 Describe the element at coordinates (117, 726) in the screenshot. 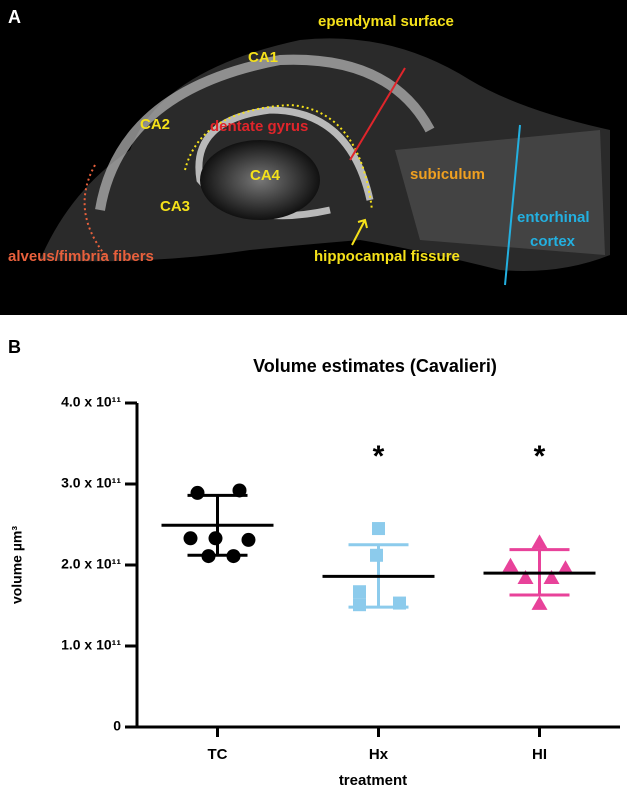

I see `y-tick-label: 0` at that location.